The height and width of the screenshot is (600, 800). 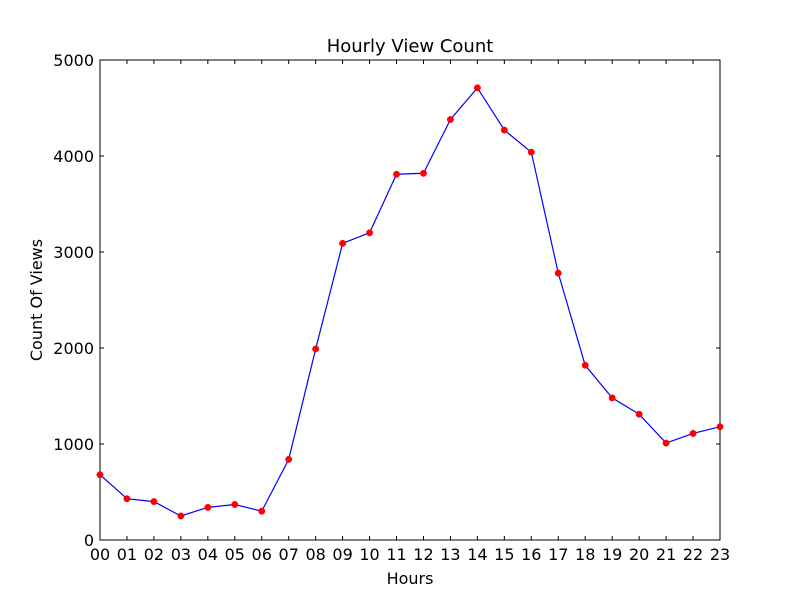 I want to click on chart-title: Hourly View Count, so click(x=410, y=46).